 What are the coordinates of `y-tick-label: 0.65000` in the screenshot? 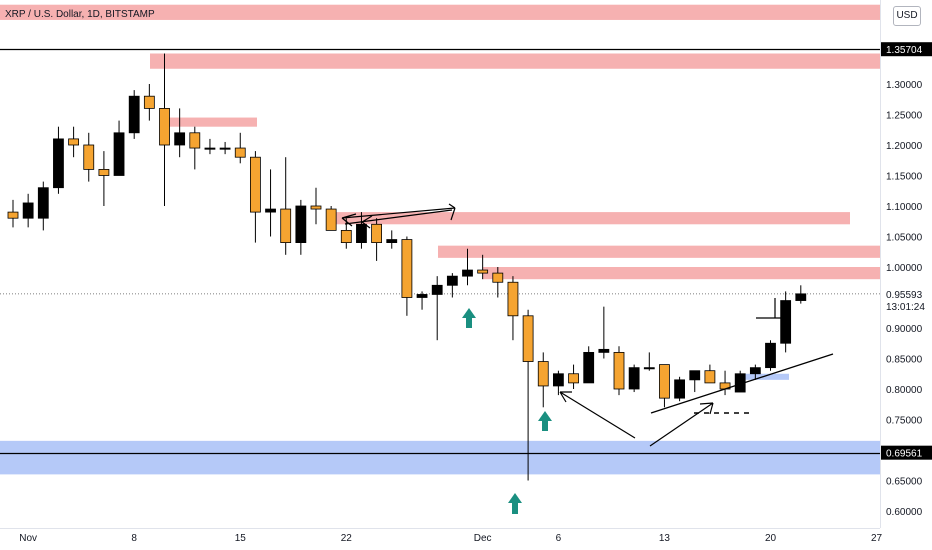 It's located at (904, 482).